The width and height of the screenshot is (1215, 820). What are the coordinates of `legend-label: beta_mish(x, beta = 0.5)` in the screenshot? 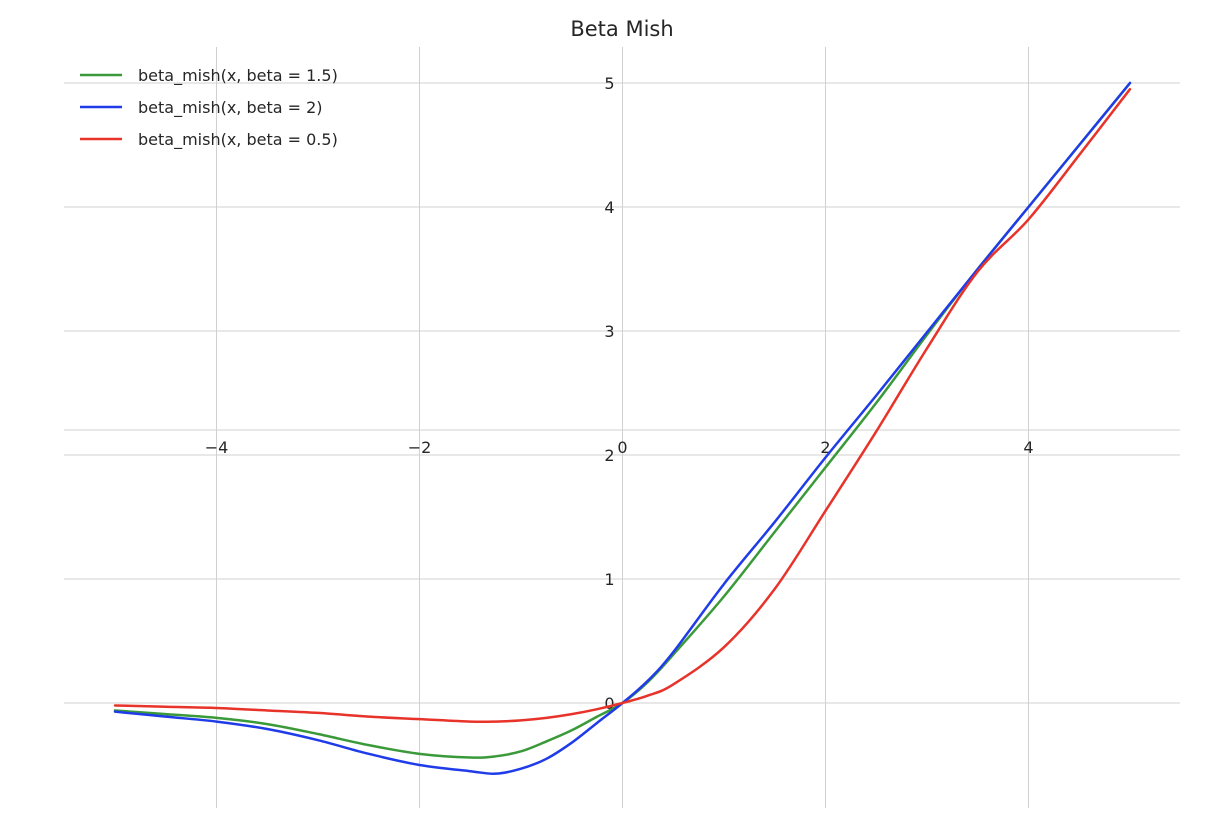 It's located at (238, 140).